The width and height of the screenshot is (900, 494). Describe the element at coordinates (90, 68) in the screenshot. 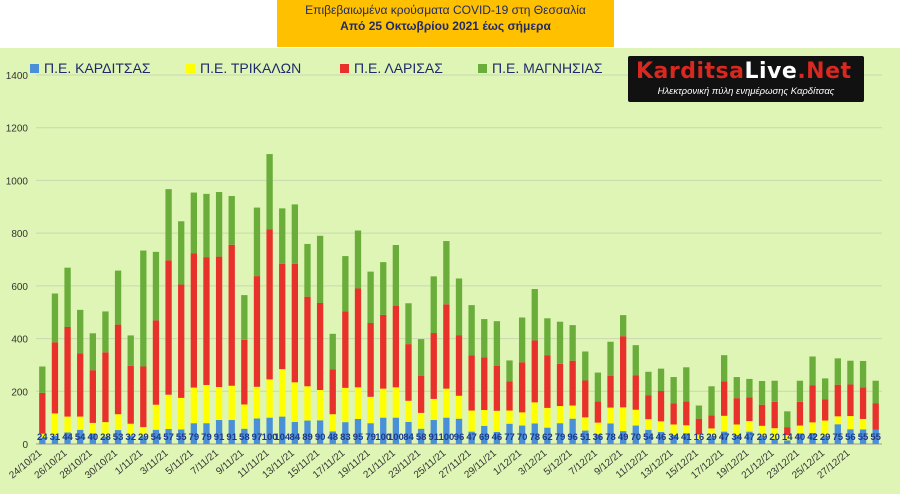

I see `legend-item-karditsa: Π.Ε. ΚΑΡΔΙΤΣΑΣ` at that location.